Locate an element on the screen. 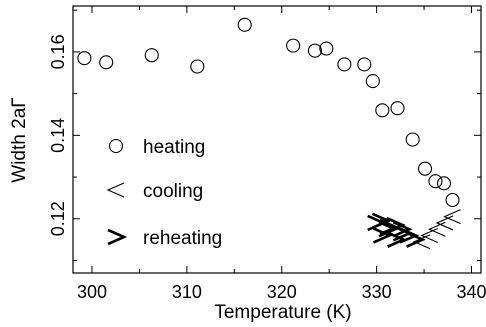 This screenshot has width=486, height=327. x-tick-label: 330 is located at coordinates (377, 292).